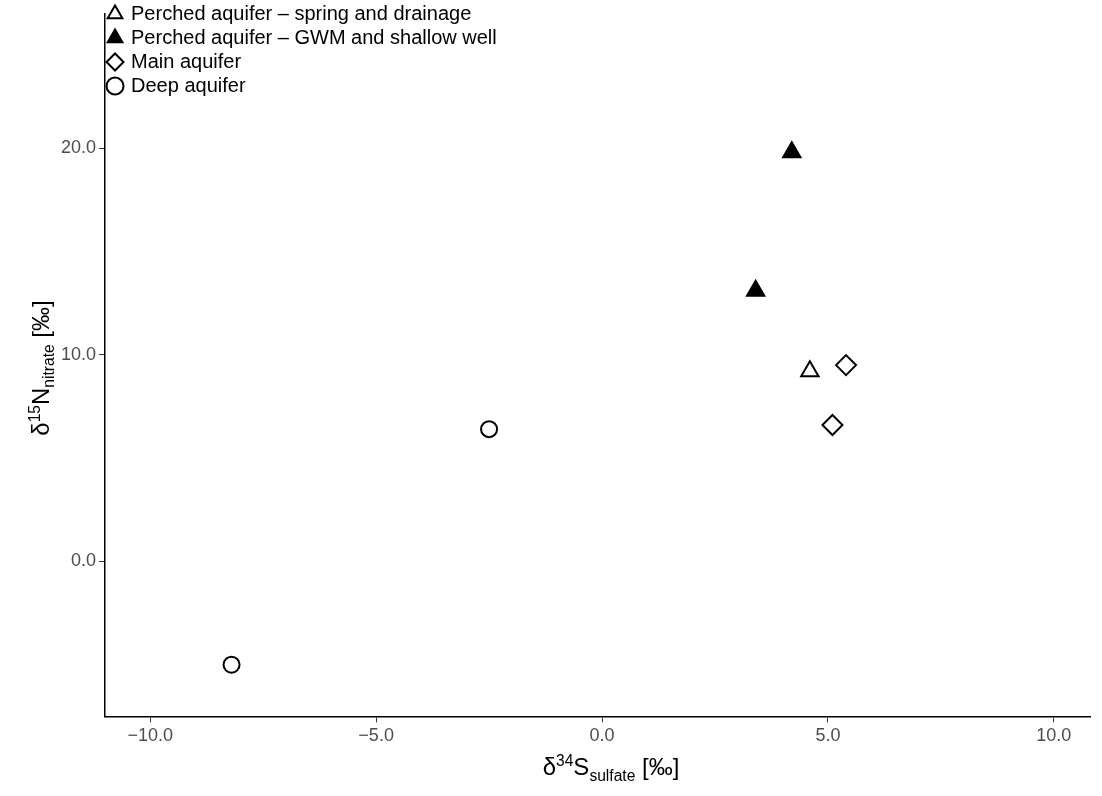 The image size is (1102, 796). What do you see at coordinates (314, 36) in the screenshot?
I see `legend-label: Perched aquifer – GWM and shallow well` at bounding box center [314, 36].